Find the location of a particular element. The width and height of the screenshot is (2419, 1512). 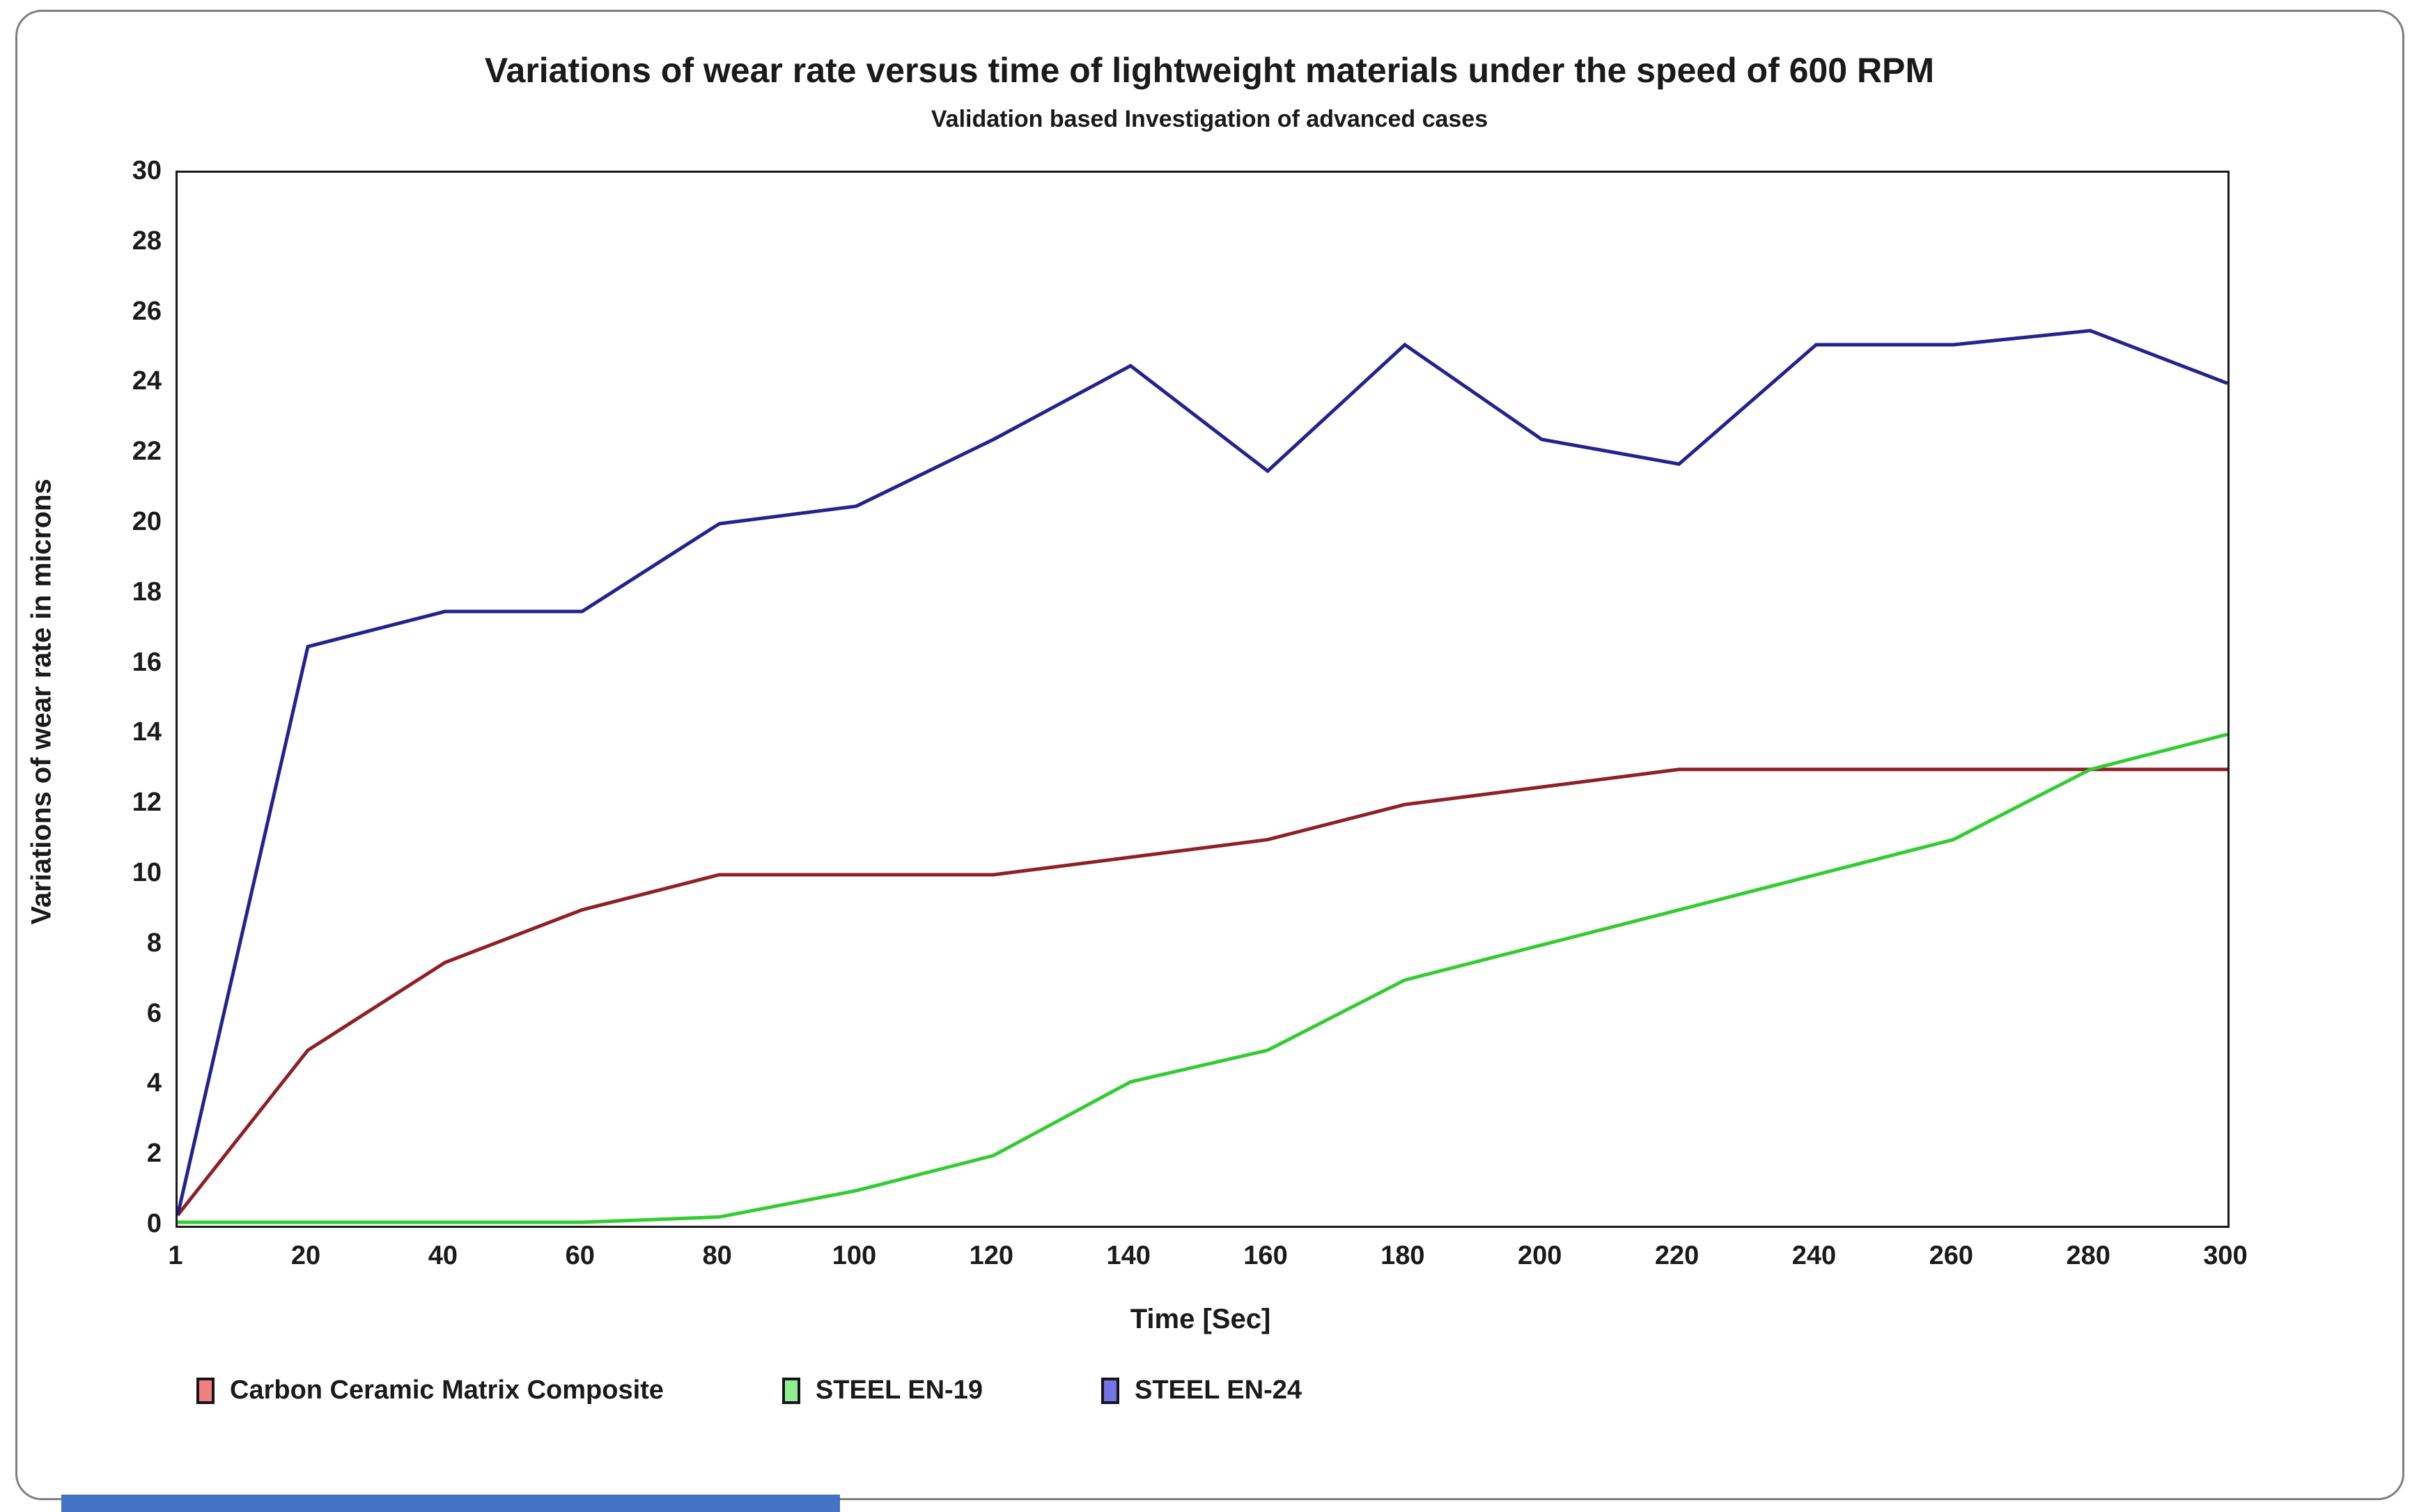

x-tick-label: 300 is located at coordinates (2225, 1256).